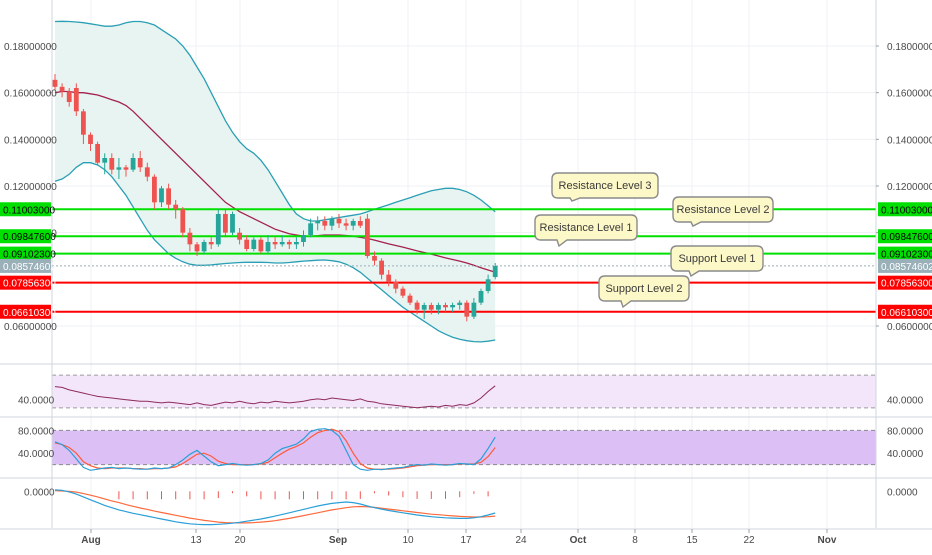 The height and width of the screenshot is (555, 932). I want to click on level-callout-label: Resistance Level 2, so click(723, 210).